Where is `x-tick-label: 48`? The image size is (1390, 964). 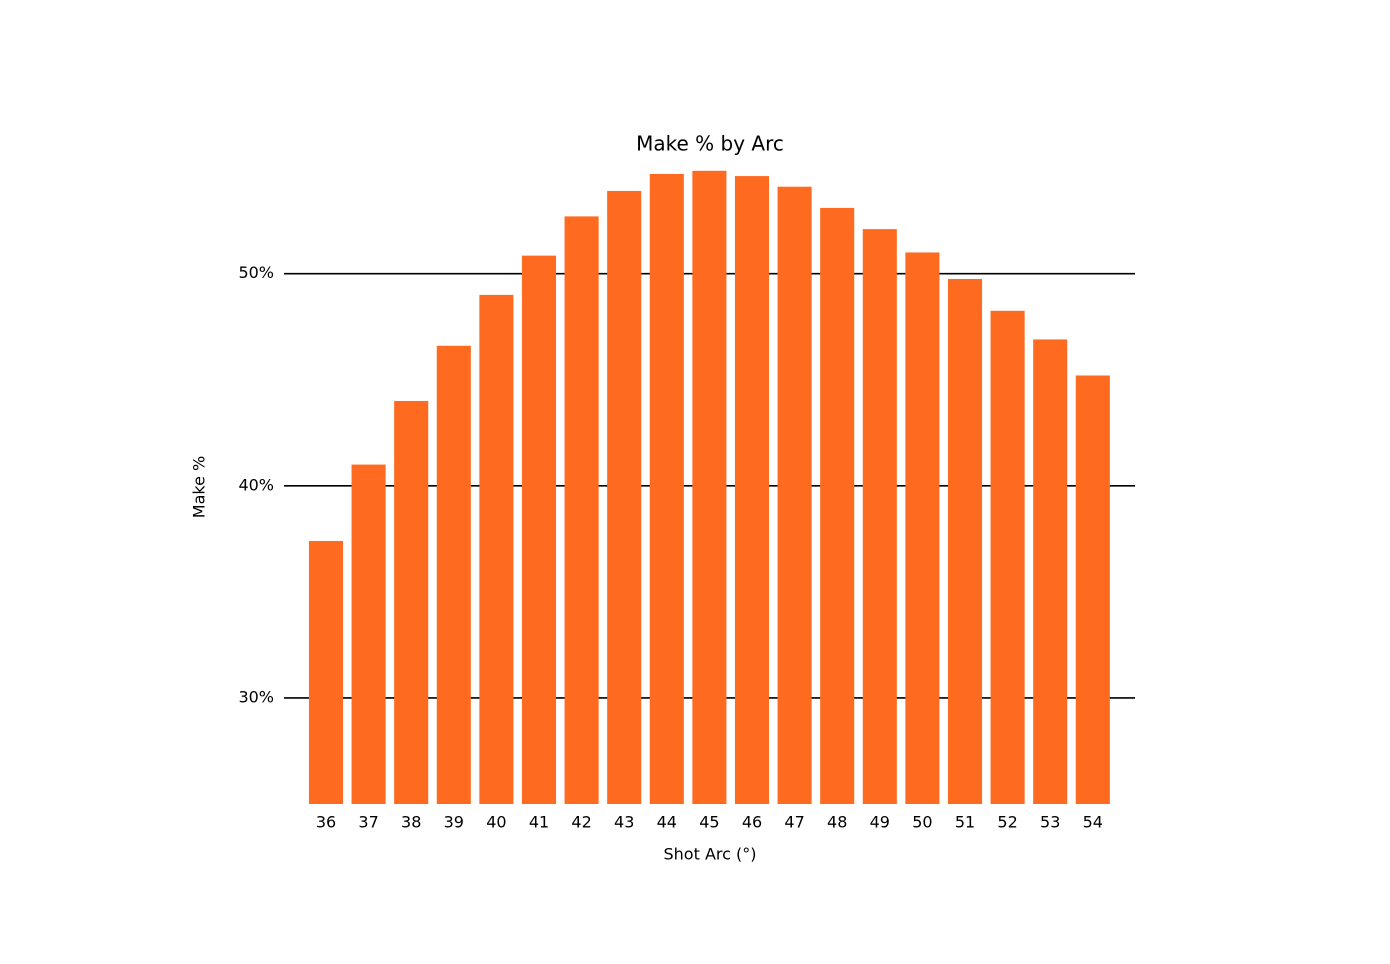 x-tick-label: 48 is located at coordinates (837, 822).